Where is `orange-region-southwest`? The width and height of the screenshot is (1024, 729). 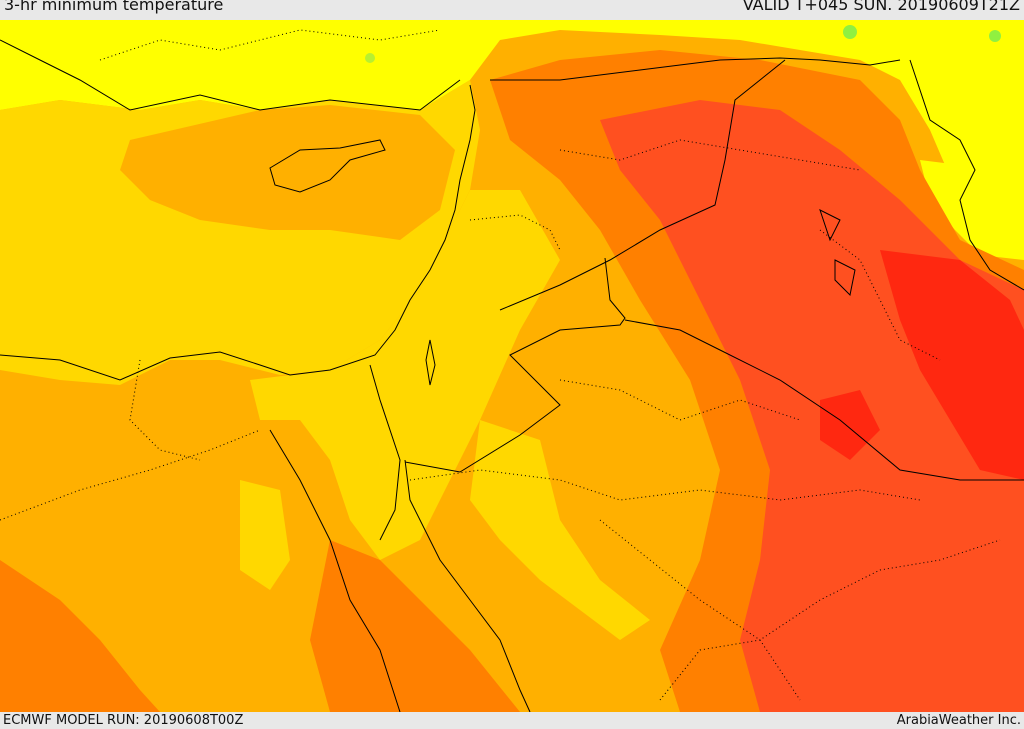
orange-region-southwest is located at coordinates (415, 626).